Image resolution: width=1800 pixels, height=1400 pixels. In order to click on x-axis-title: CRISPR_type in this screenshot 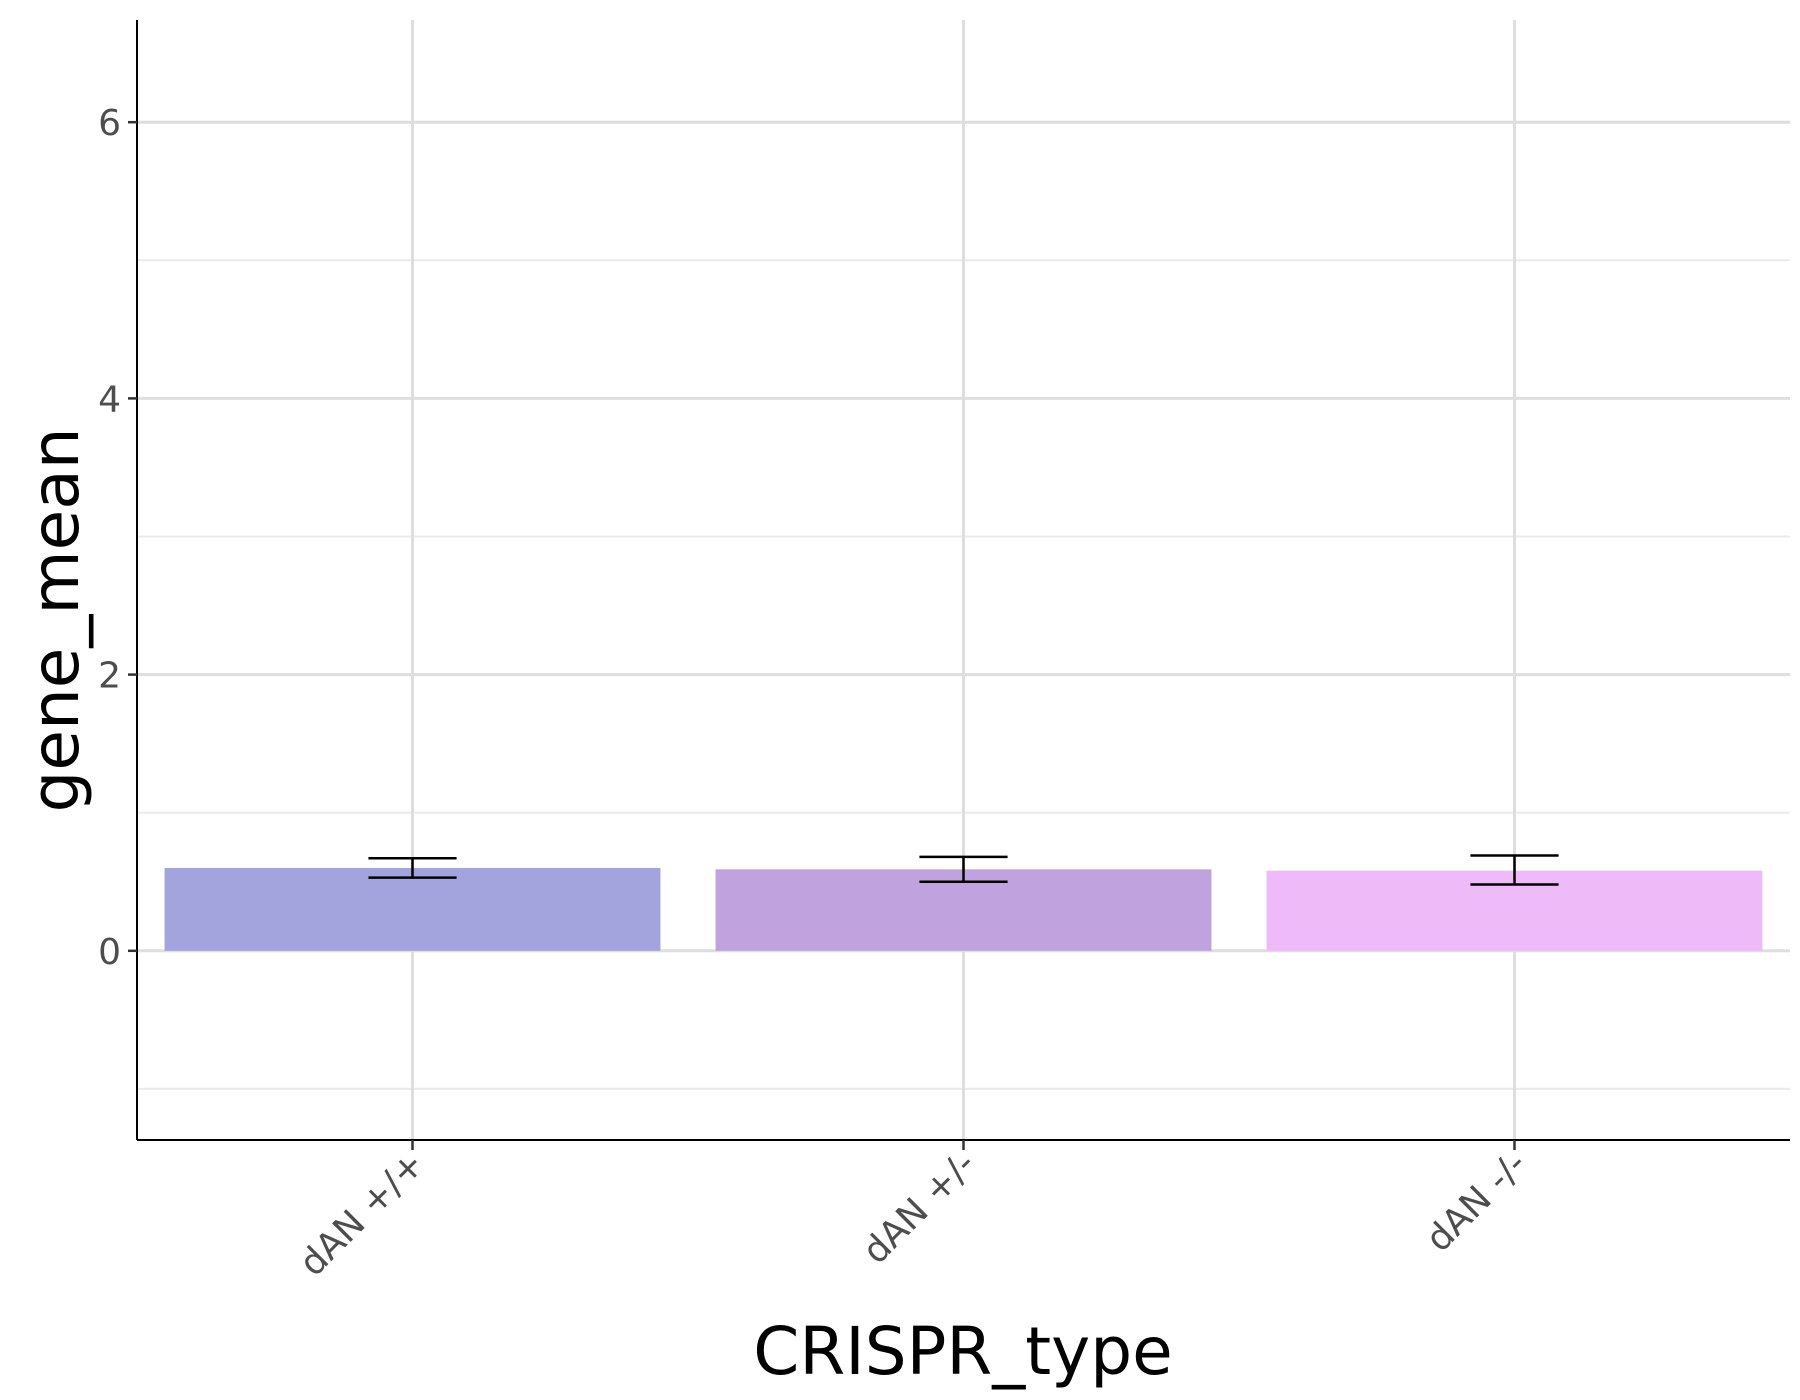, I will do `click(962, 1351)`.